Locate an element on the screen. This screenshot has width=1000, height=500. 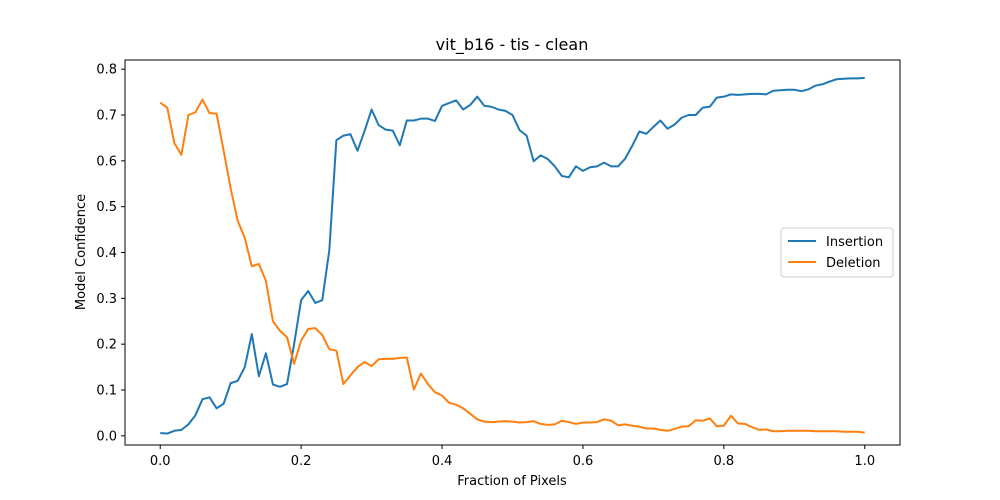
legend-label-insertion: Insertion is located at coordinates (854, 242).